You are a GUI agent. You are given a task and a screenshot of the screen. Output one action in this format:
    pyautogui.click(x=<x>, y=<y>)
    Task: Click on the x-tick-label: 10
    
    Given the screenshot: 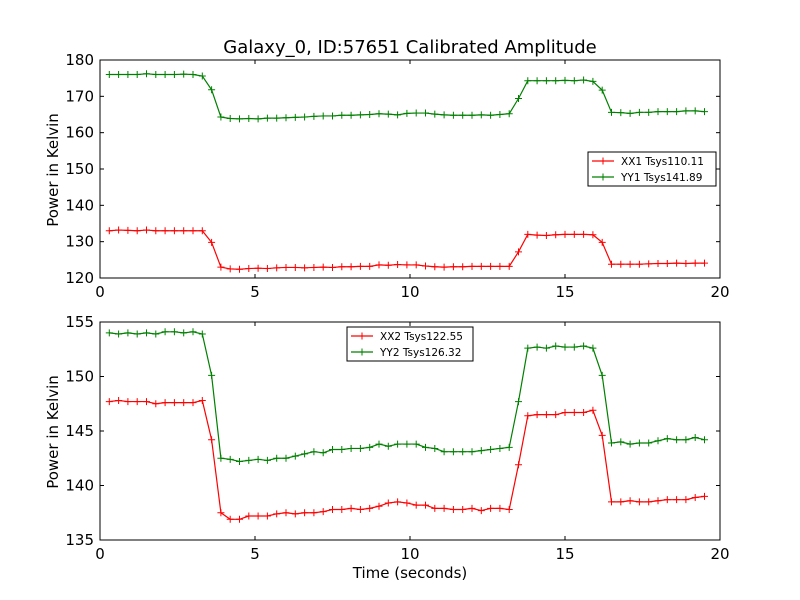 What is the action you would take?
    pyautogui.click(x=409, y=292)
    